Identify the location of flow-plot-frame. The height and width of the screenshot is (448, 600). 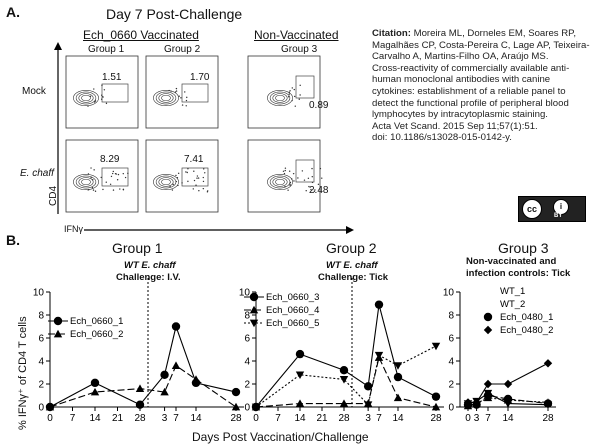
(284, 92).